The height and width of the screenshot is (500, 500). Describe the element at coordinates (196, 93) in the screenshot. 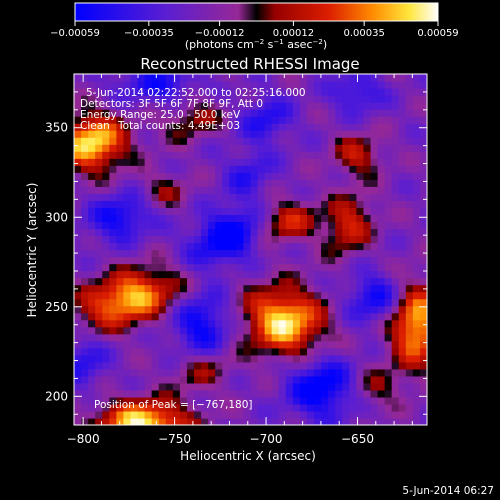

I see `time-range-annotation: 5-Jun-2014 02:22:52.000 to 02:25:16.000` at that location.